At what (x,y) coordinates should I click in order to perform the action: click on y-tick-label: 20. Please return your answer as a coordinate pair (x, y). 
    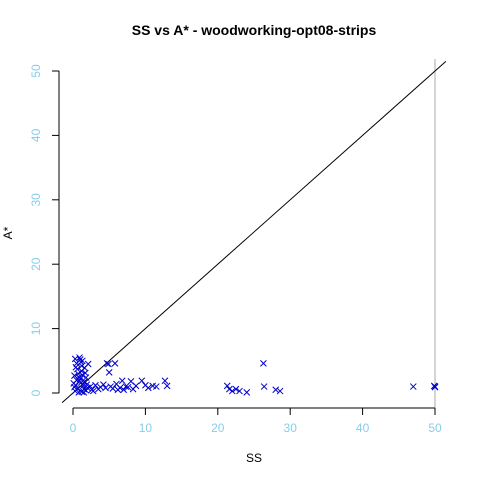
    Looking at the image, I should click on (36, 264).